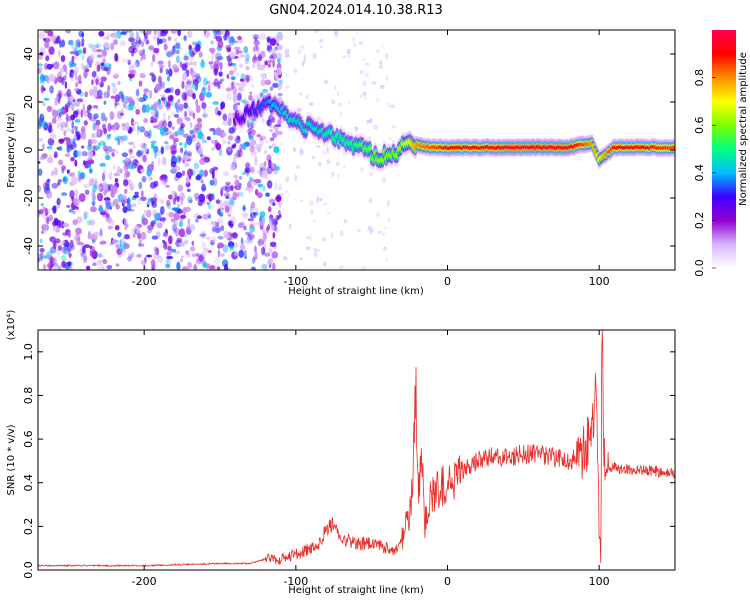 This screenshot has height=600, width=750. What do you see at coordinates (28, 570) in the screenshot?
I see `y-tick-label: 0.0` at bounding box center [28, 570].